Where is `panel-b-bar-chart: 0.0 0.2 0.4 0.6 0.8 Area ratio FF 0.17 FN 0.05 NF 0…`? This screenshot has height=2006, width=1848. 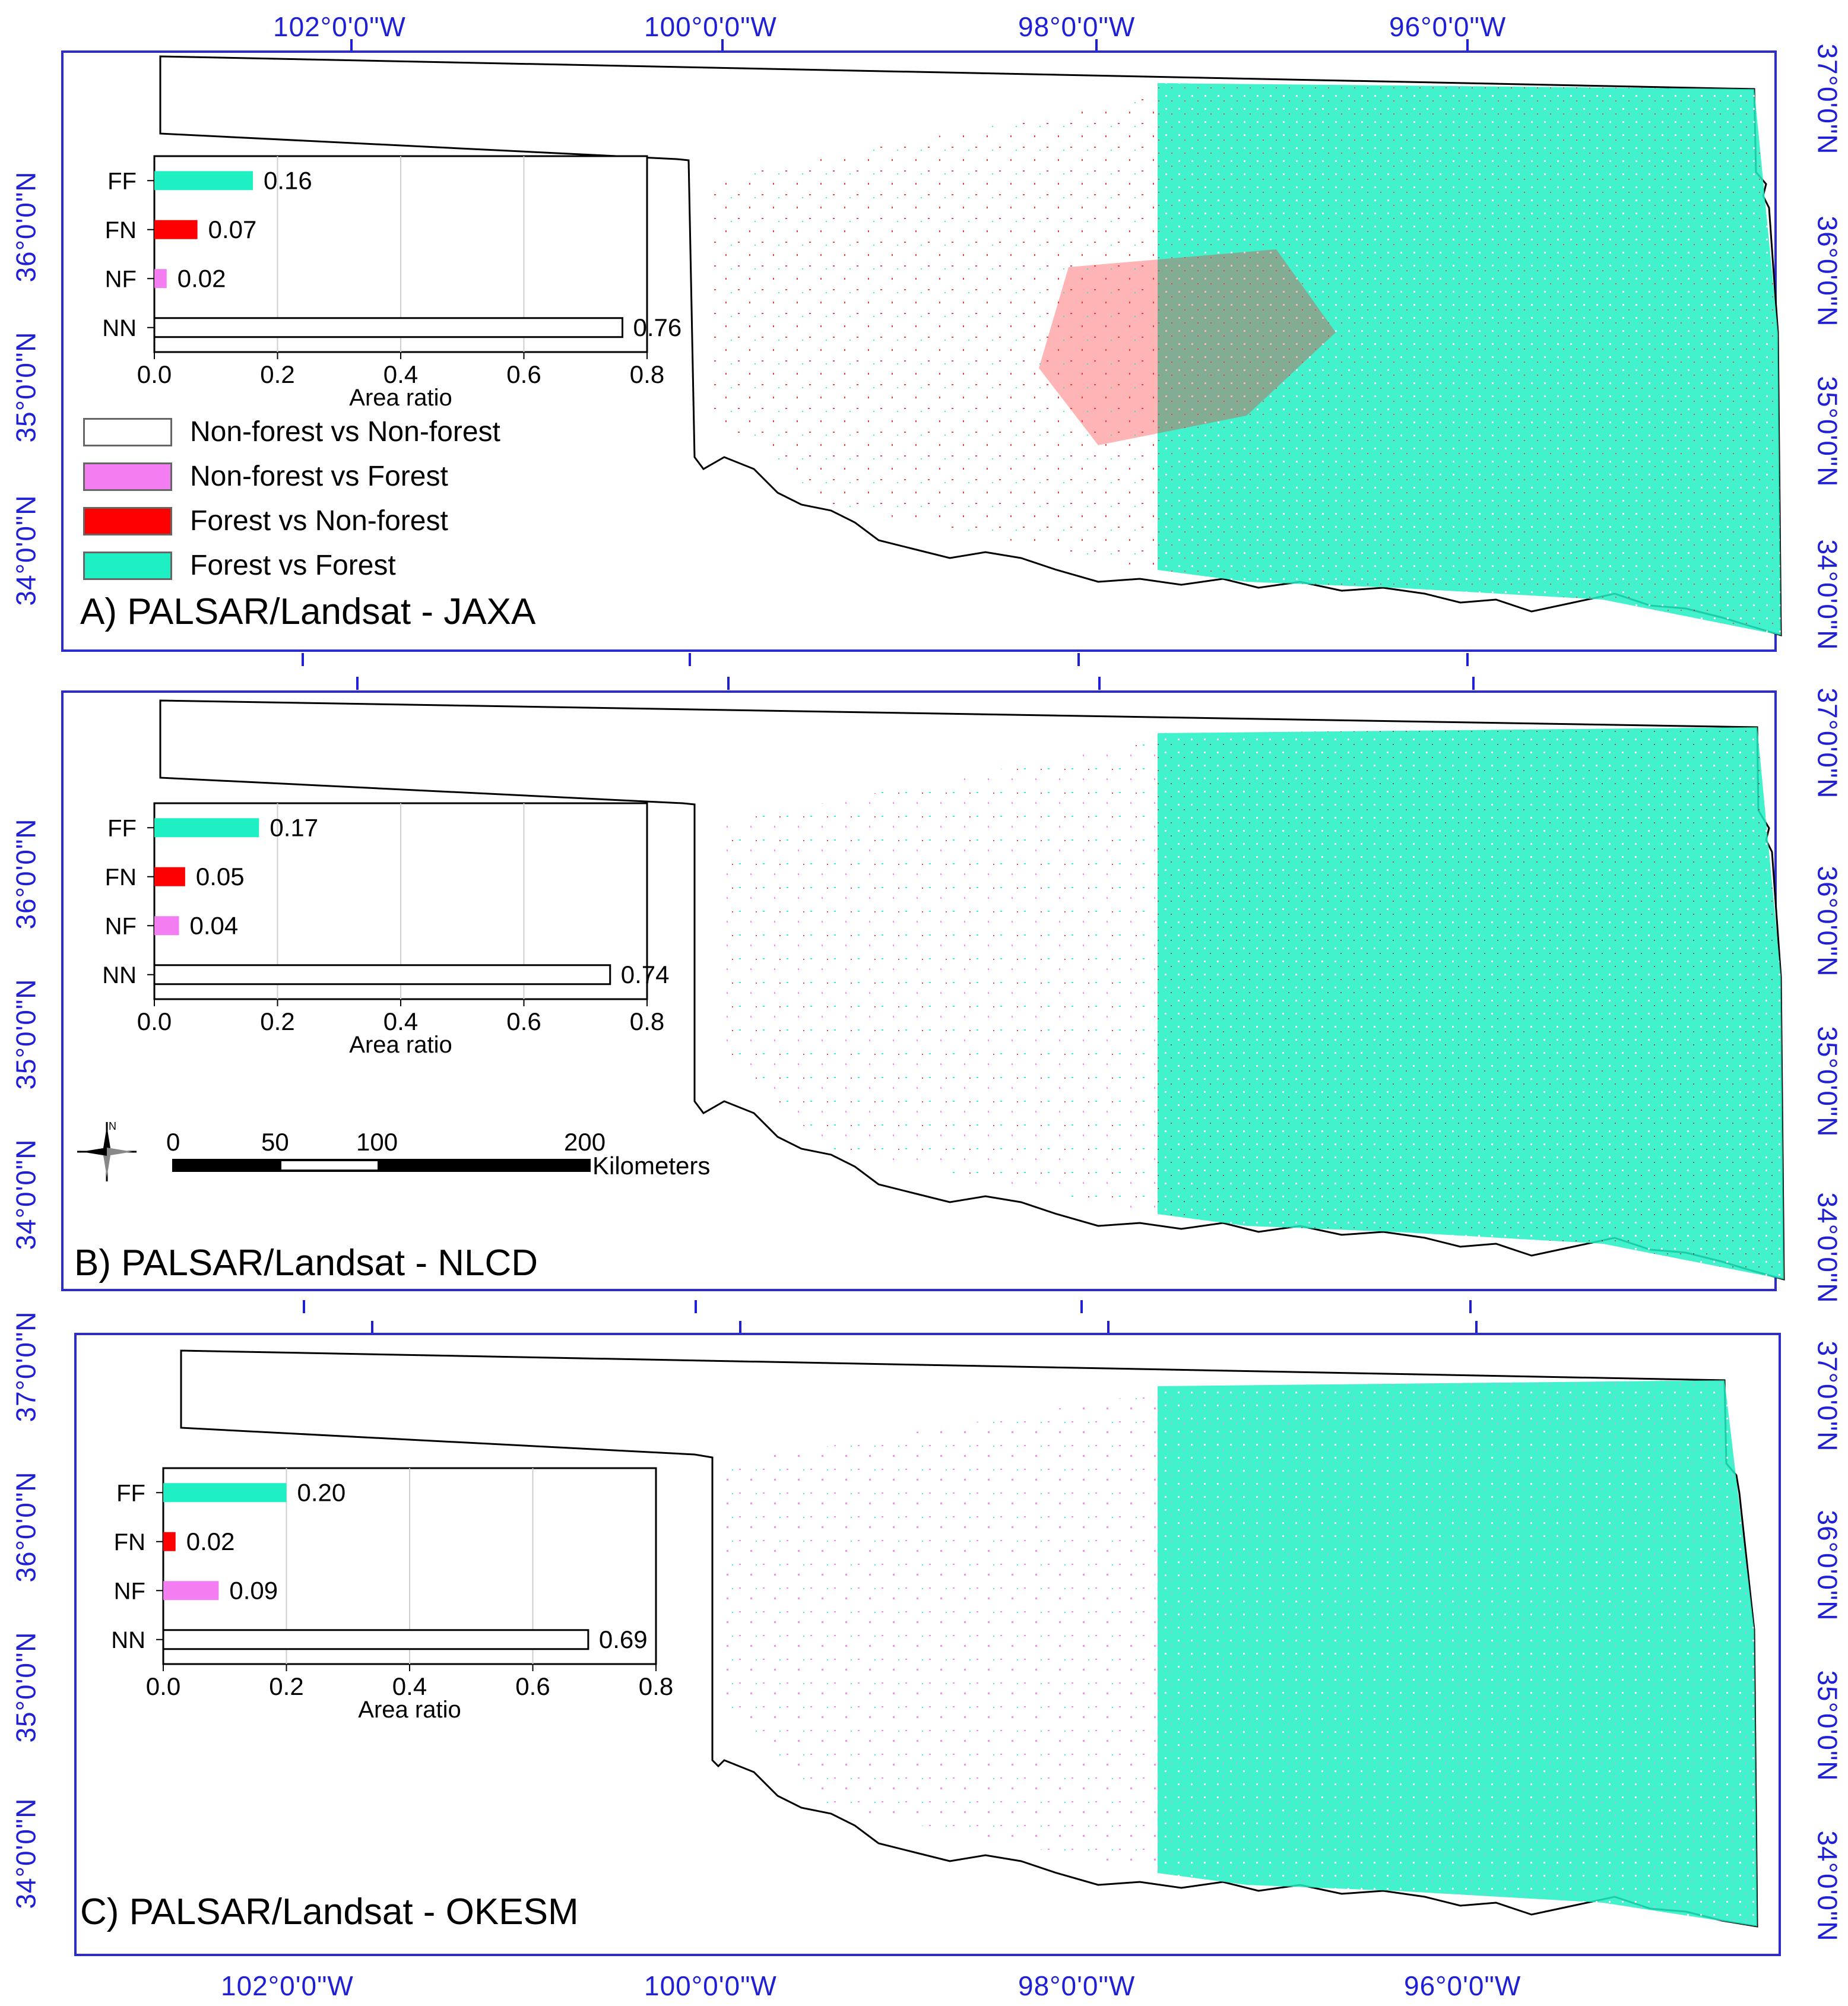 panel-b-bar-chart: 0.0 0.2 0.4 0.6 0.8 Area ratio FF 0.17 FN 0.05 NF 0… is located at coordinates (386, 930).